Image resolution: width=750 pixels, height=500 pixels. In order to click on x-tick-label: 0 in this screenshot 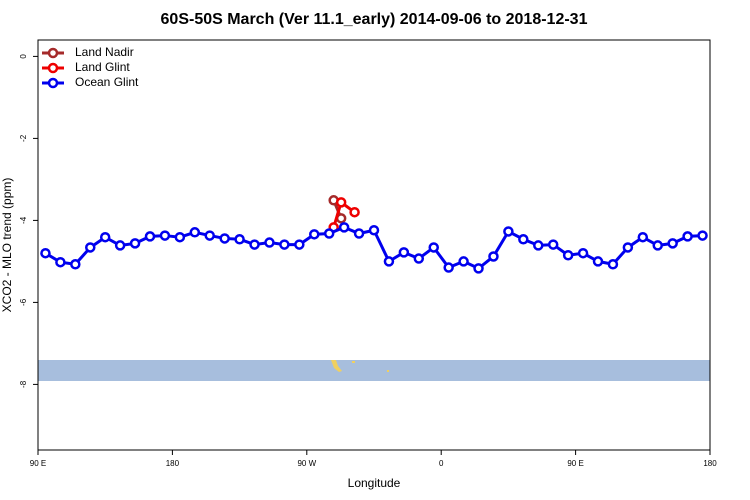, I will do `click(441, 463)`.